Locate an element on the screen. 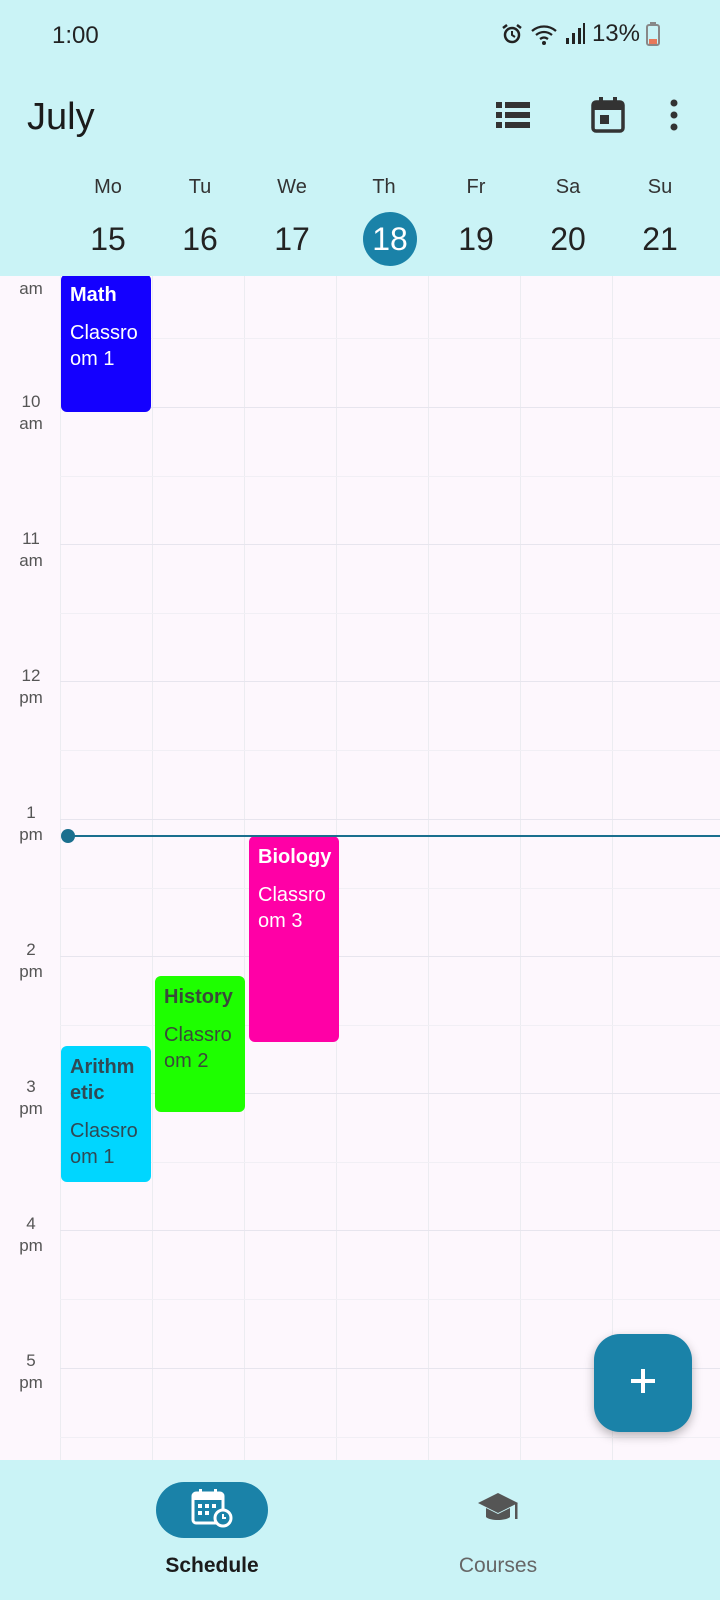 The image size is (720, 1600). nav-label-schedule: Schedule is located at coordinates (212, 1565).